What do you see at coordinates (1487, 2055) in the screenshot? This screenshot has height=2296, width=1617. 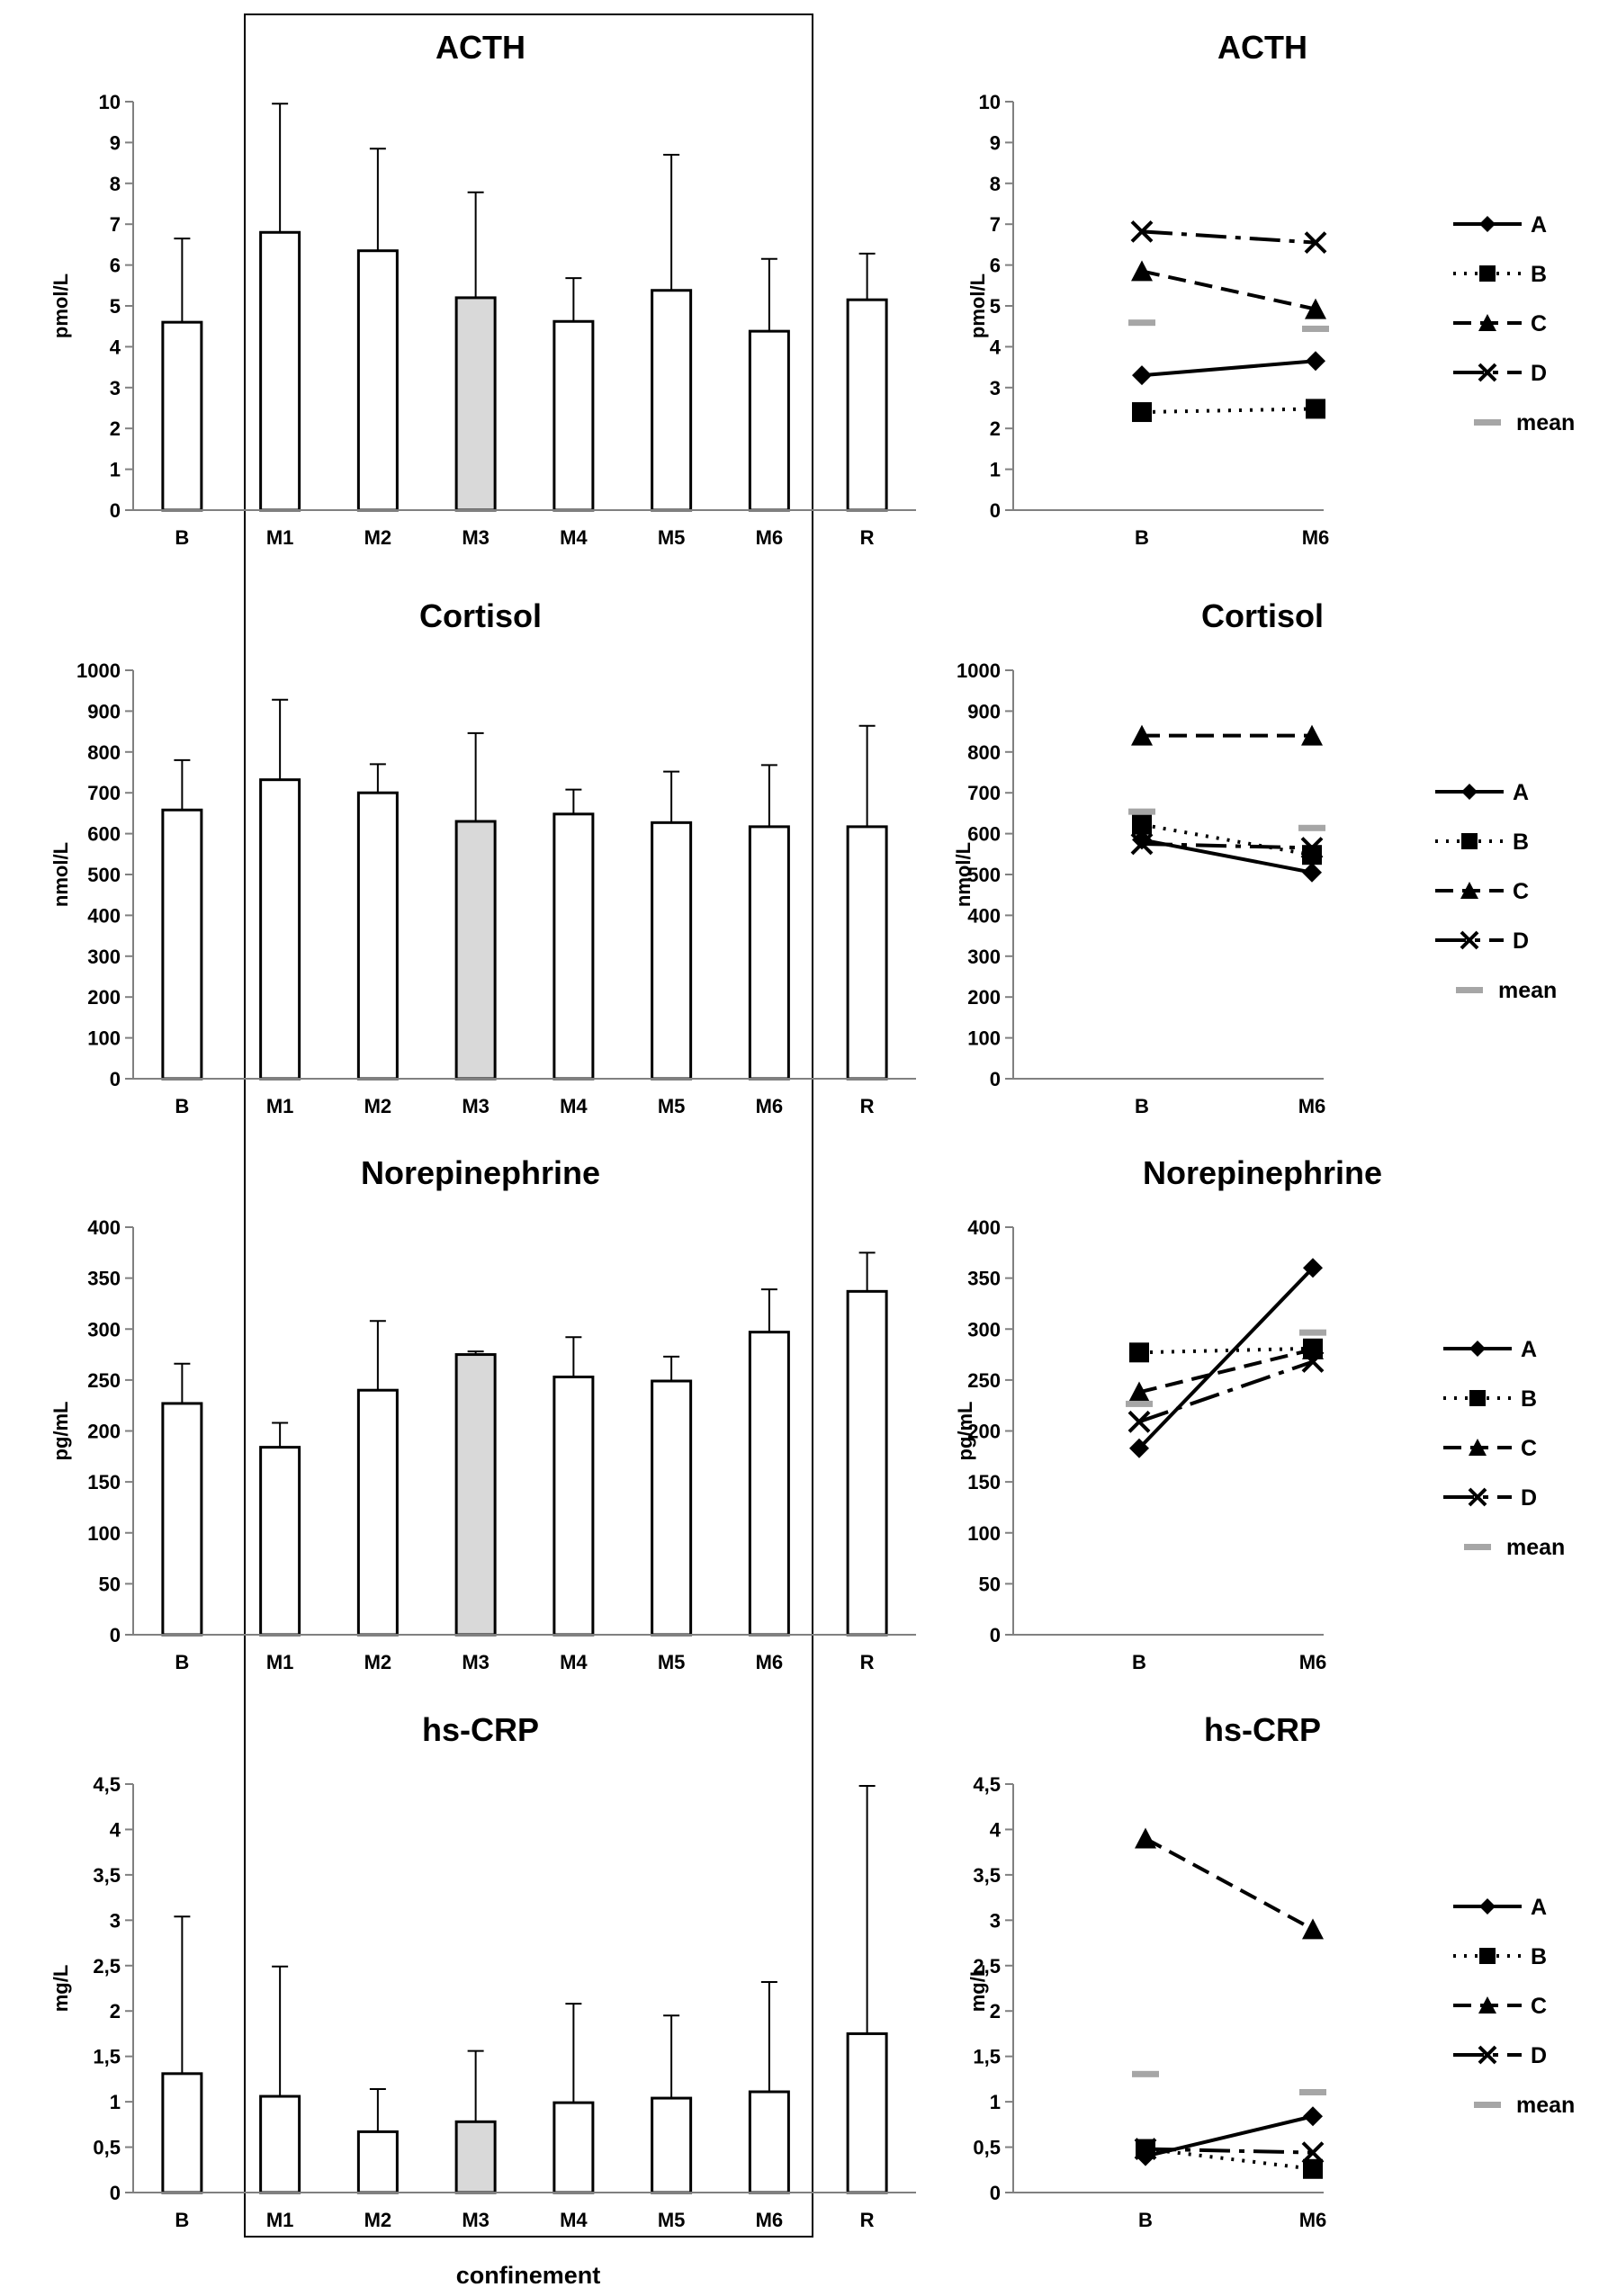 I see `legend-marker-d` at bounding box center [1487, 2055].